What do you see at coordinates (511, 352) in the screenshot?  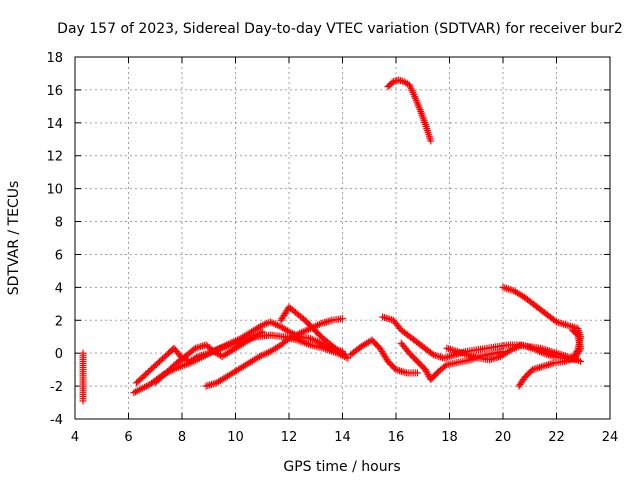 I see `series-sat-j` at bounding box center [511, 352].